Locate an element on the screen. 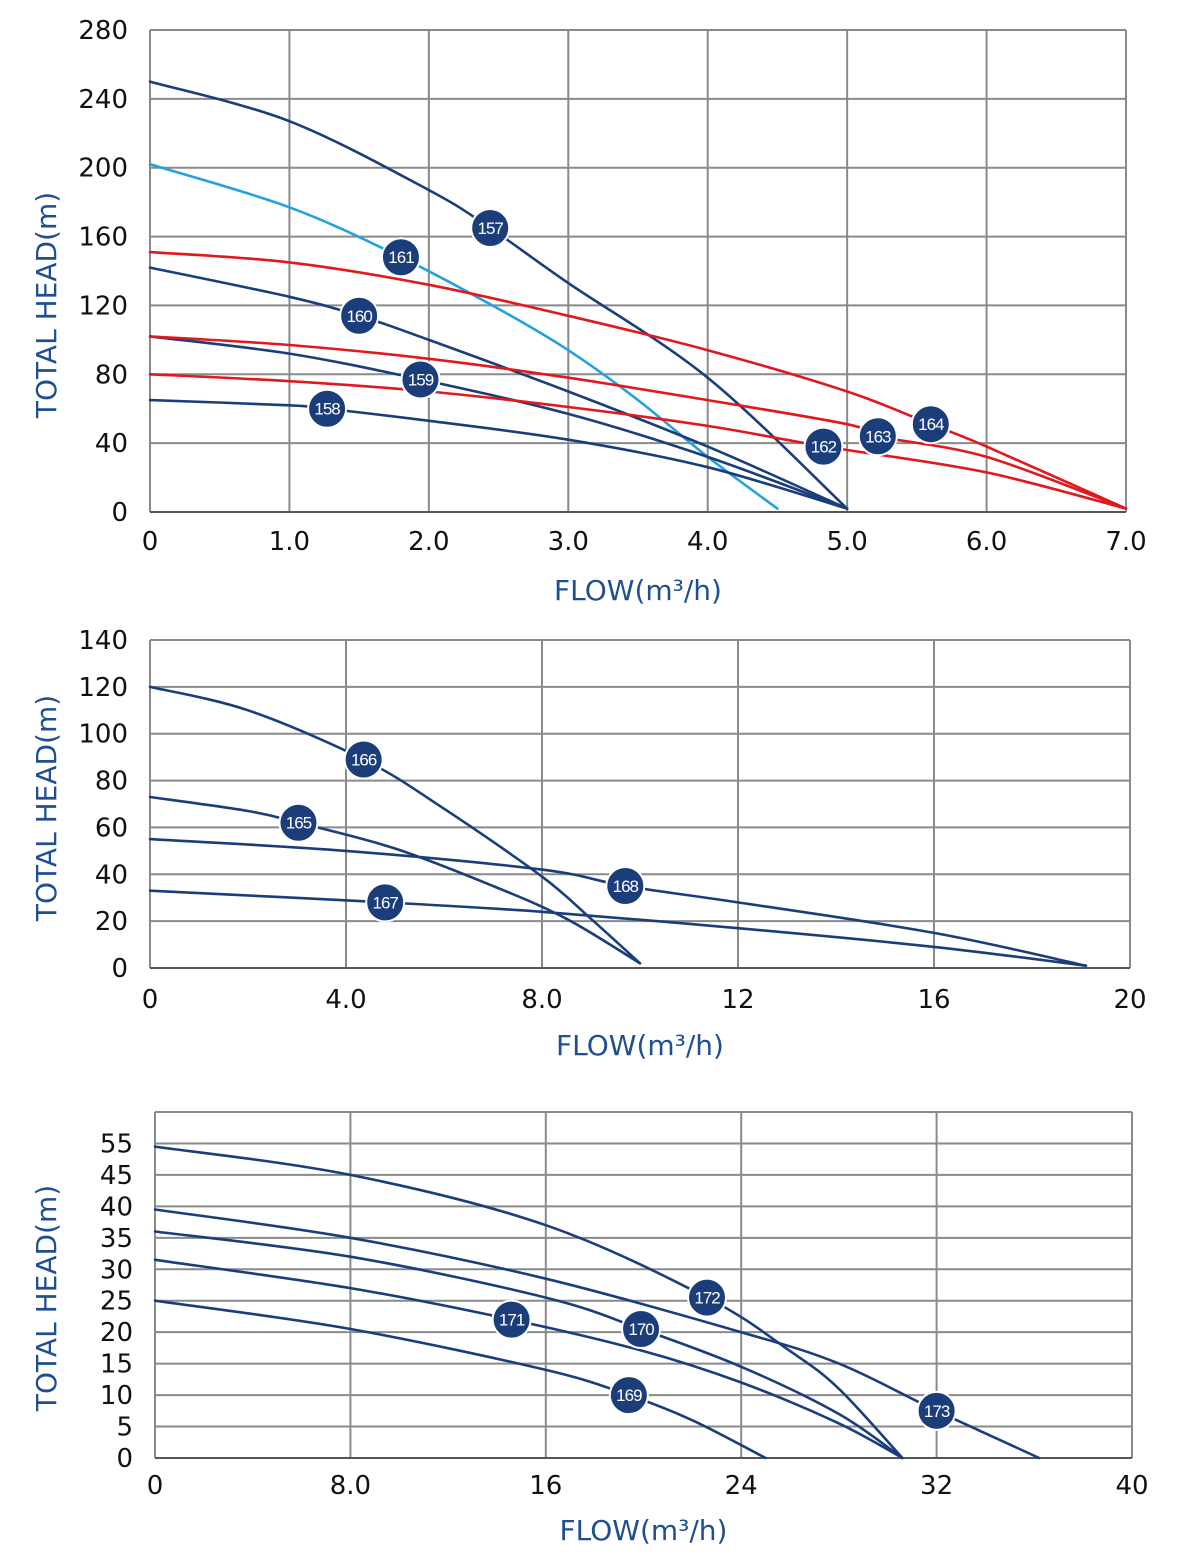 The height and width of the screenshot is (1564, 1200). x-tick-label: 2.0 is located at coordinates (428, 542).